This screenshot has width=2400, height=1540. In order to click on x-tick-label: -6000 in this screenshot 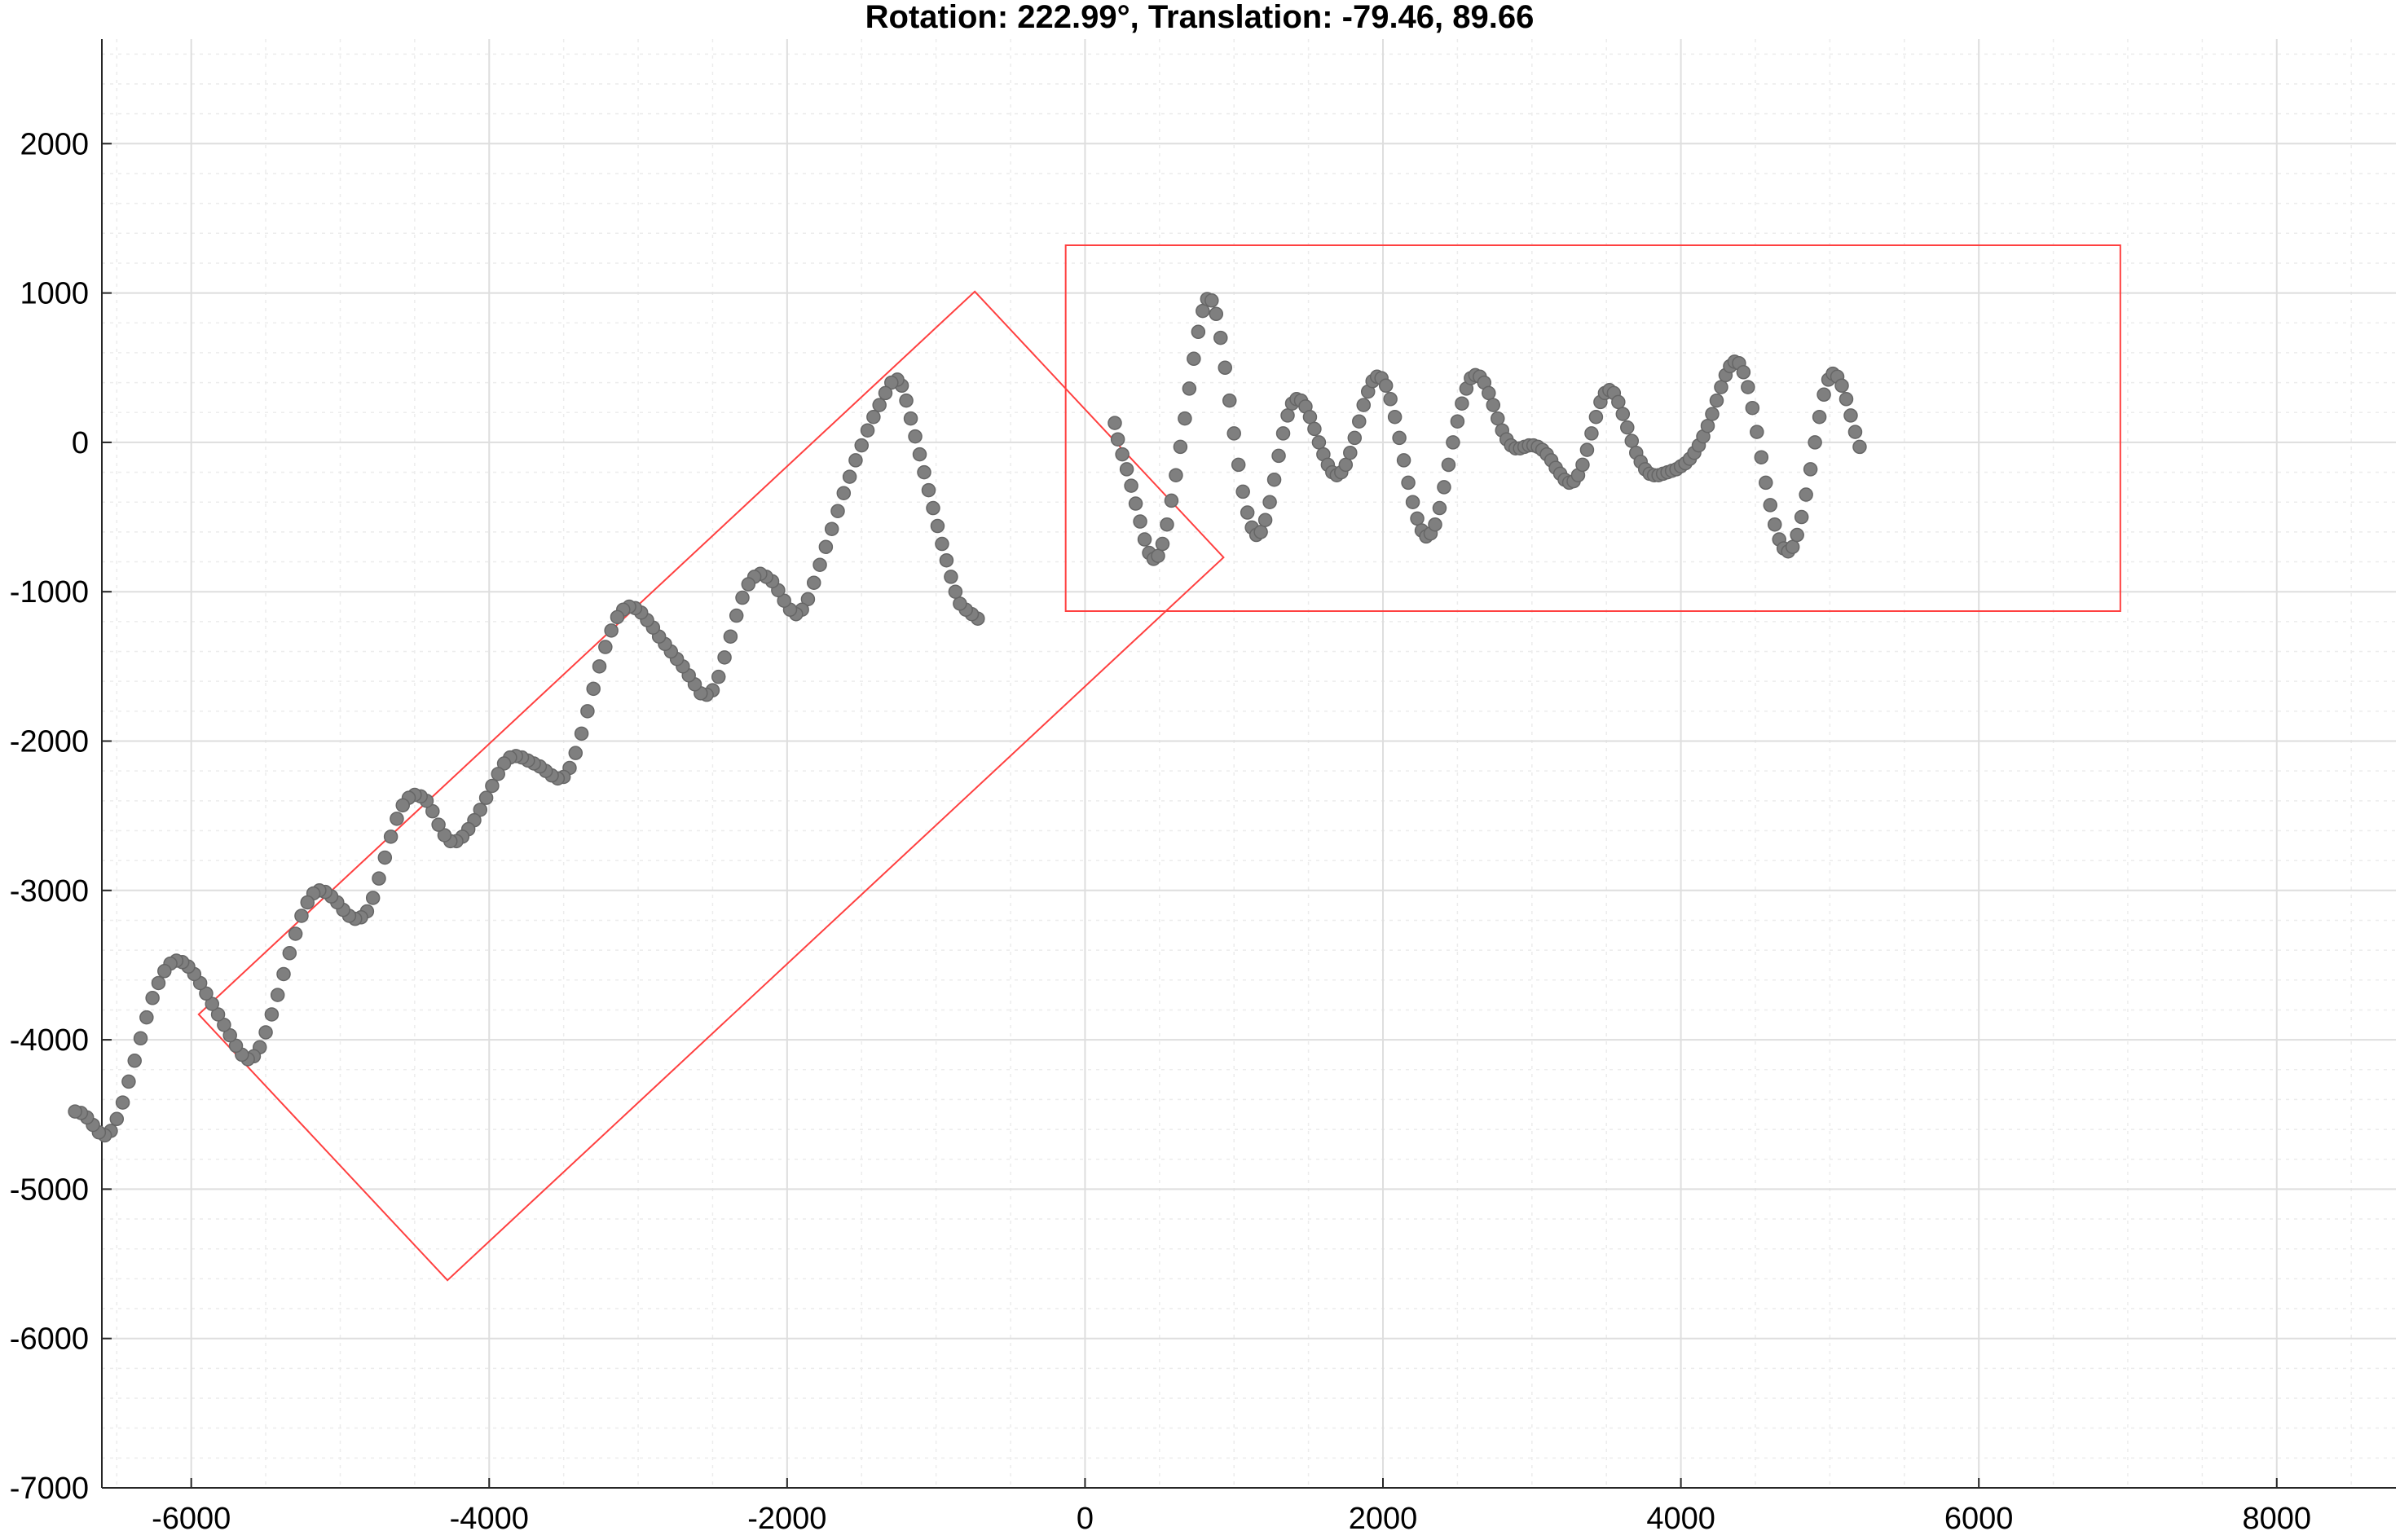, I will do `click(191, 1519)`.